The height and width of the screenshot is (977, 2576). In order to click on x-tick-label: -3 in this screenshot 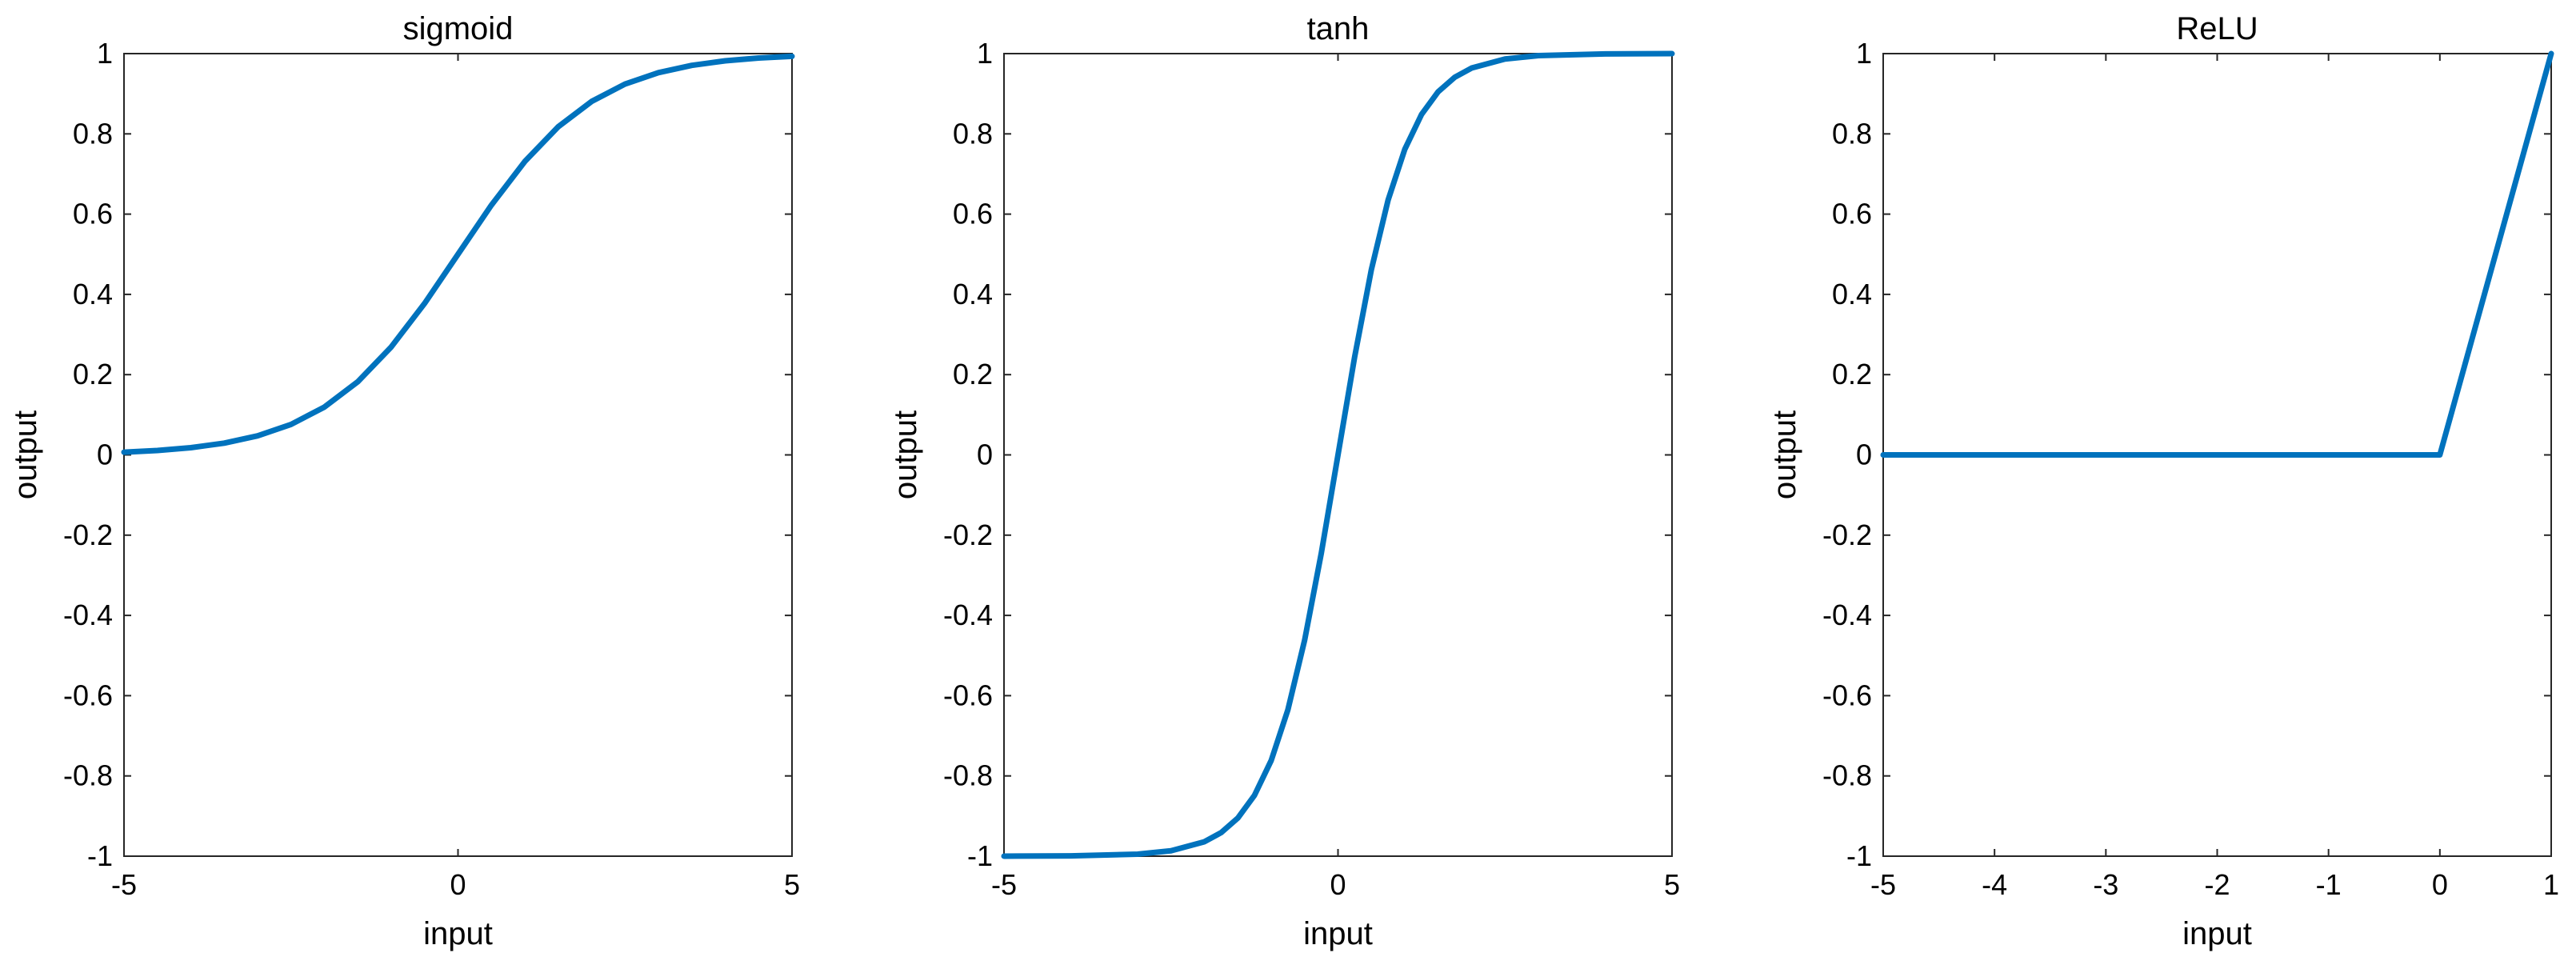, I will do `click(2105, 884)`.